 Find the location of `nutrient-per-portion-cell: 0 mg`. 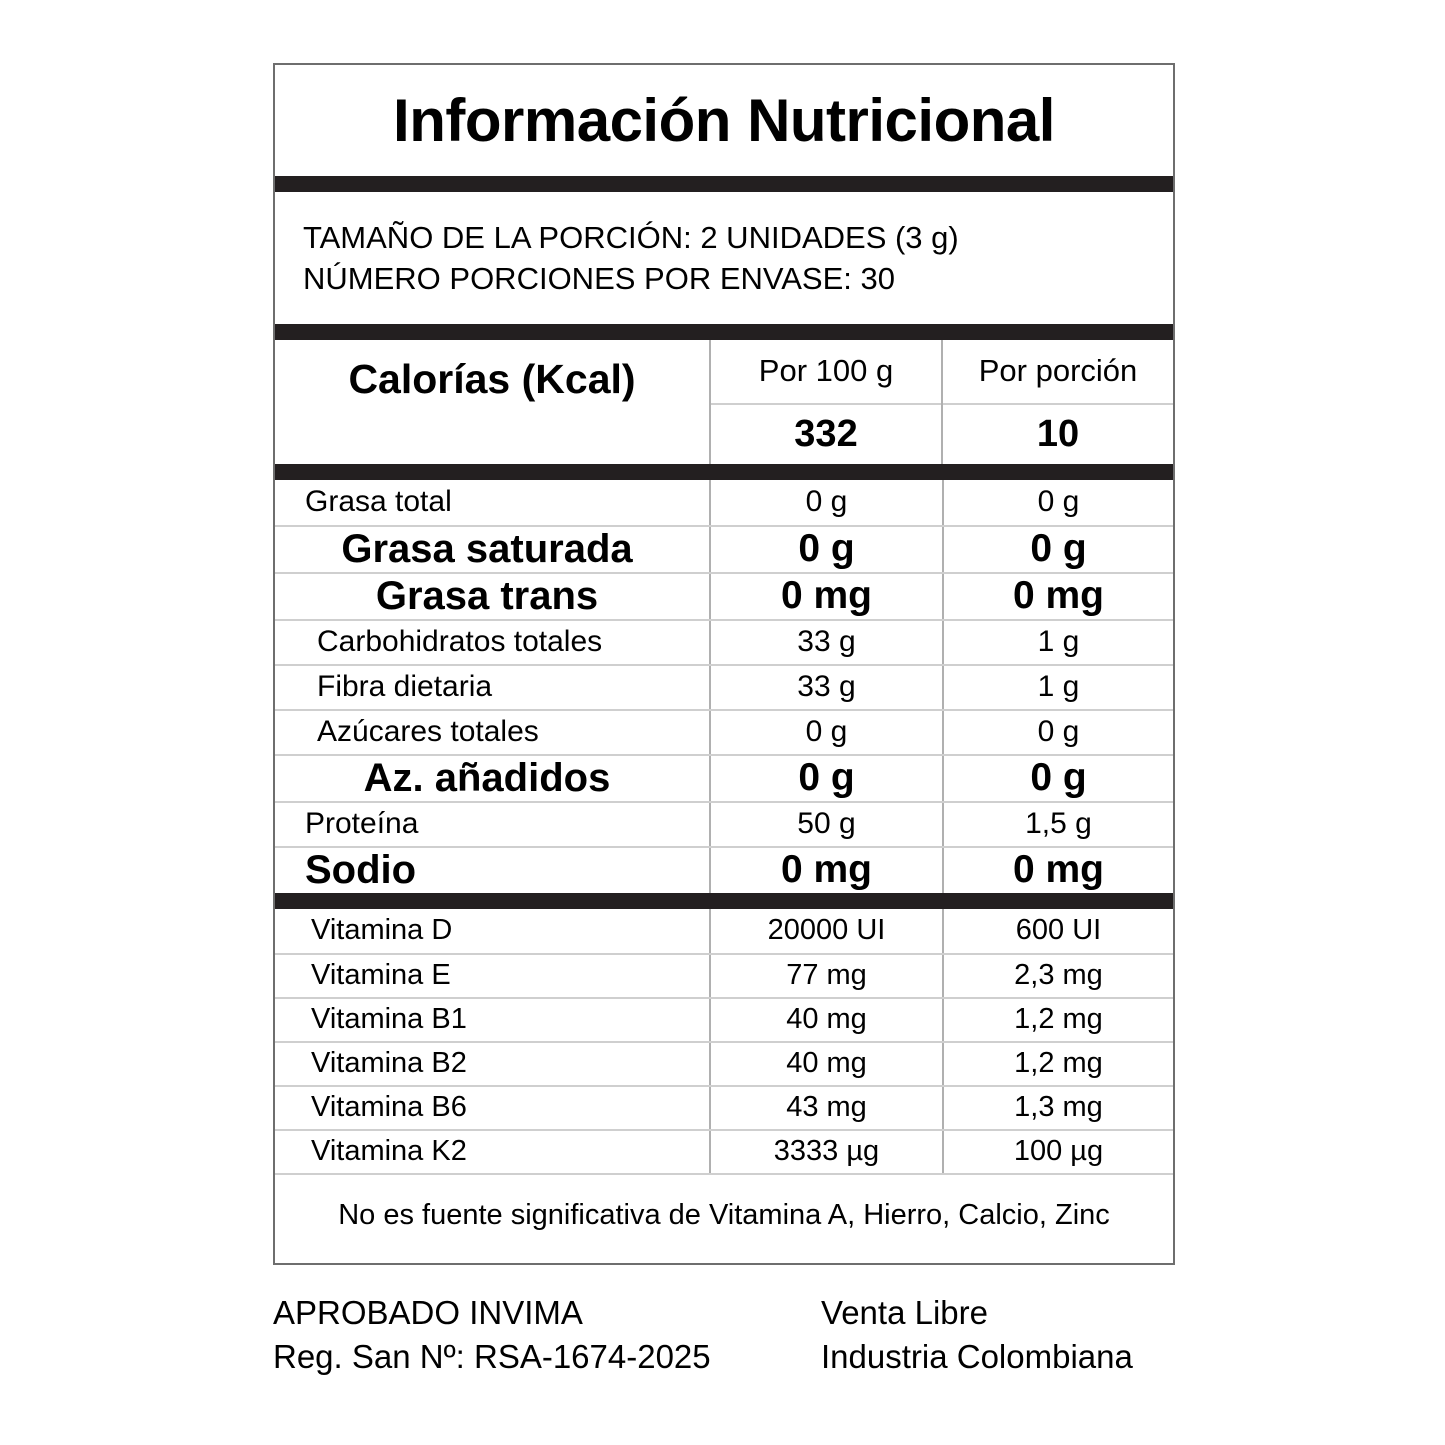

nutrient-per-portion-cell: 0 mg is located at coordinates (1057, 870).